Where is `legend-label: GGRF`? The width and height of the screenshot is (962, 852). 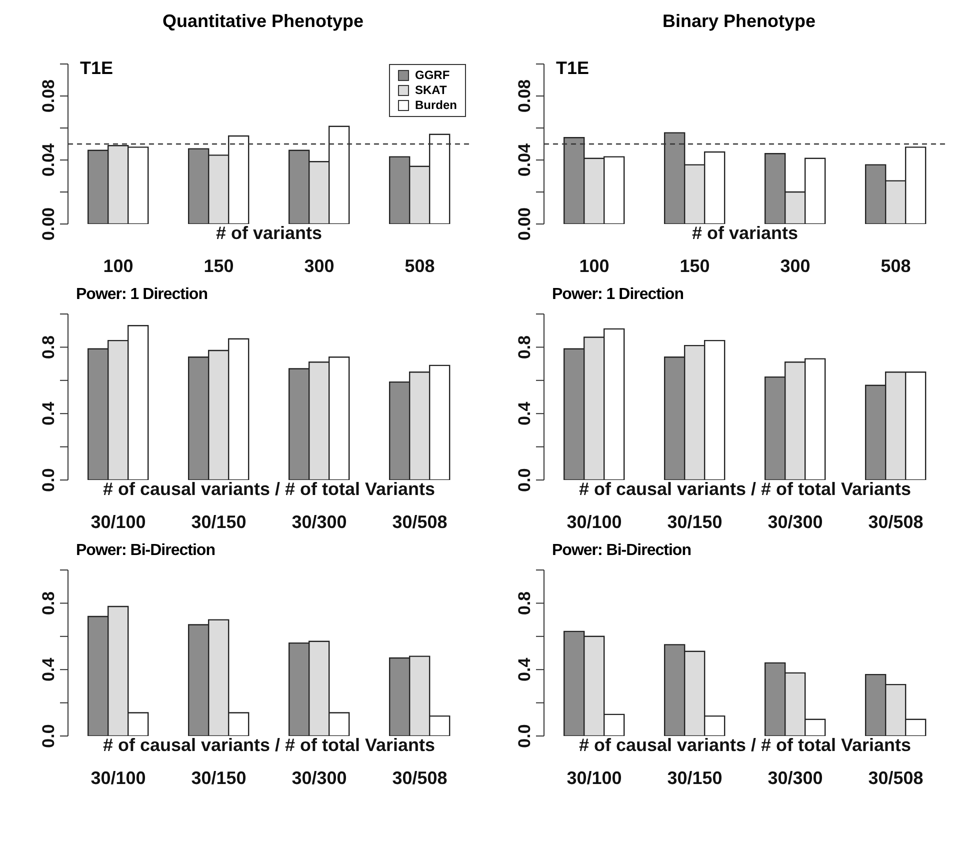 legend-label: GGRF is located at coordinates (432, 75).